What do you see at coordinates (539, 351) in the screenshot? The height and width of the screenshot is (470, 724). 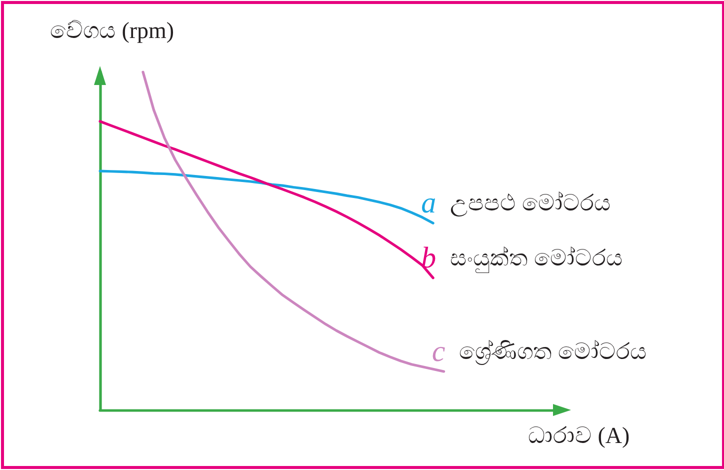 I see `series-label: c ශ්‍රේණිගත මෝටරය` at bounding box center [539, 351].